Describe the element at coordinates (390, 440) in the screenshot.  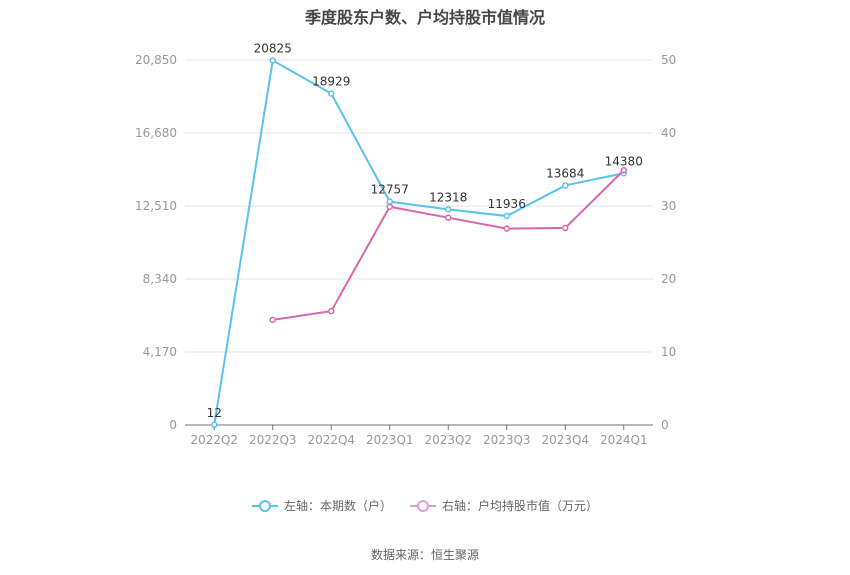
I see `x-axis-label: 2023Q1` at that location.